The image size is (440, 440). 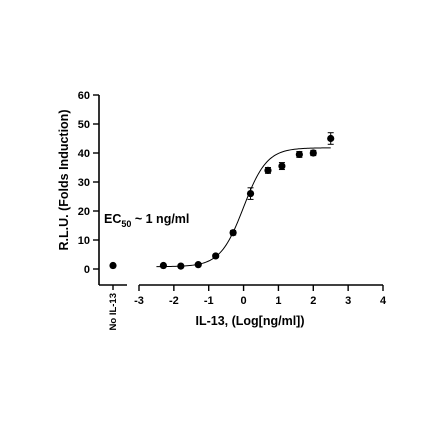 I want to click on ec50-subscript: 50, so click(x=126, y=224).